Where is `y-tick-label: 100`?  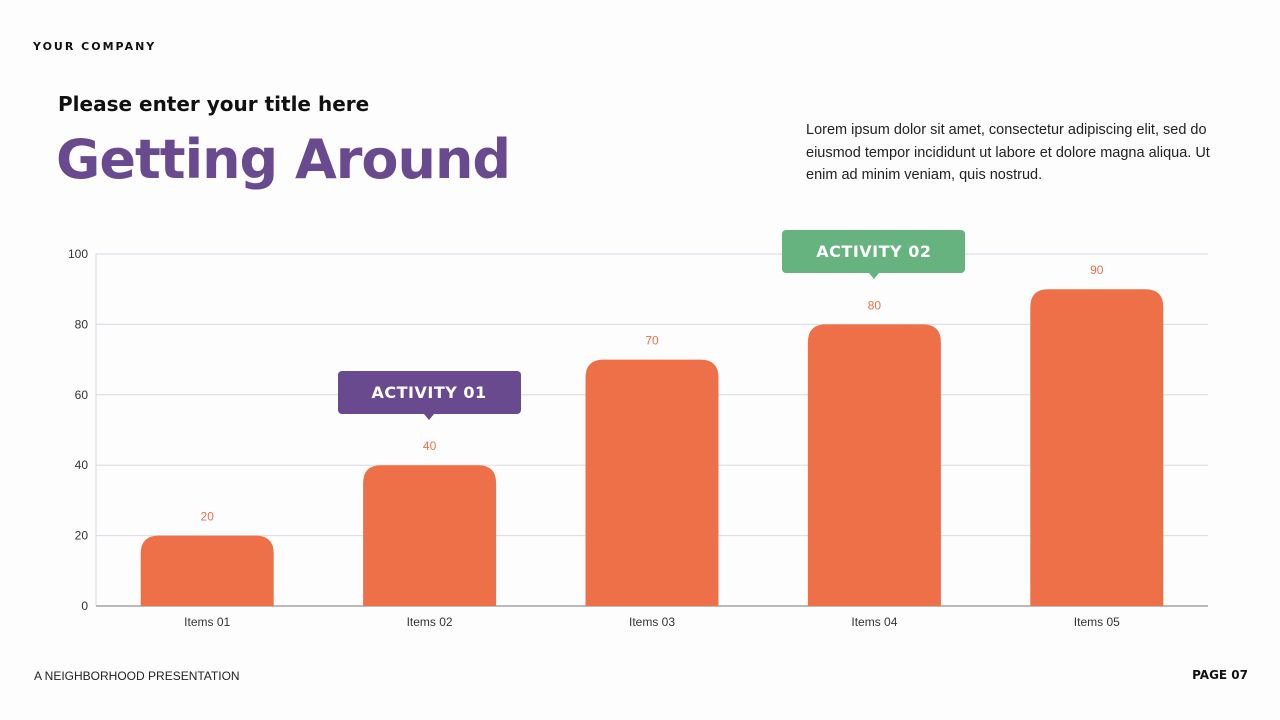 y-tick-label: 100 is located at coordinates (78, 254).